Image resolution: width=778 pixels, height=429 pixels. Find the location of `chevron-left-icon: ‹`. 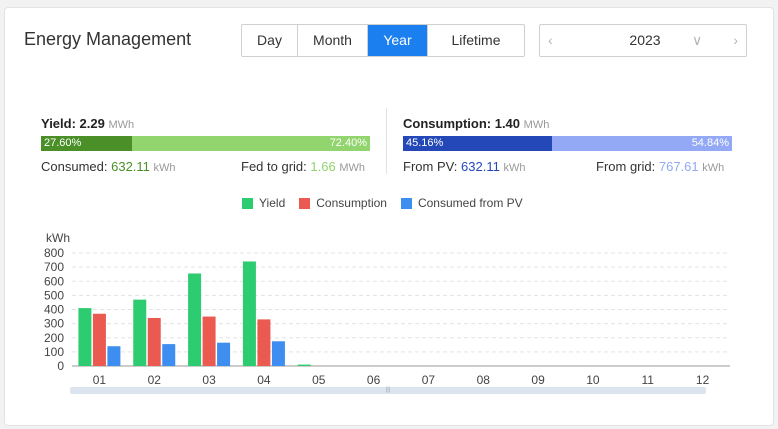

chevron-left-icon: ‹ is located at coordinates (550, 40).